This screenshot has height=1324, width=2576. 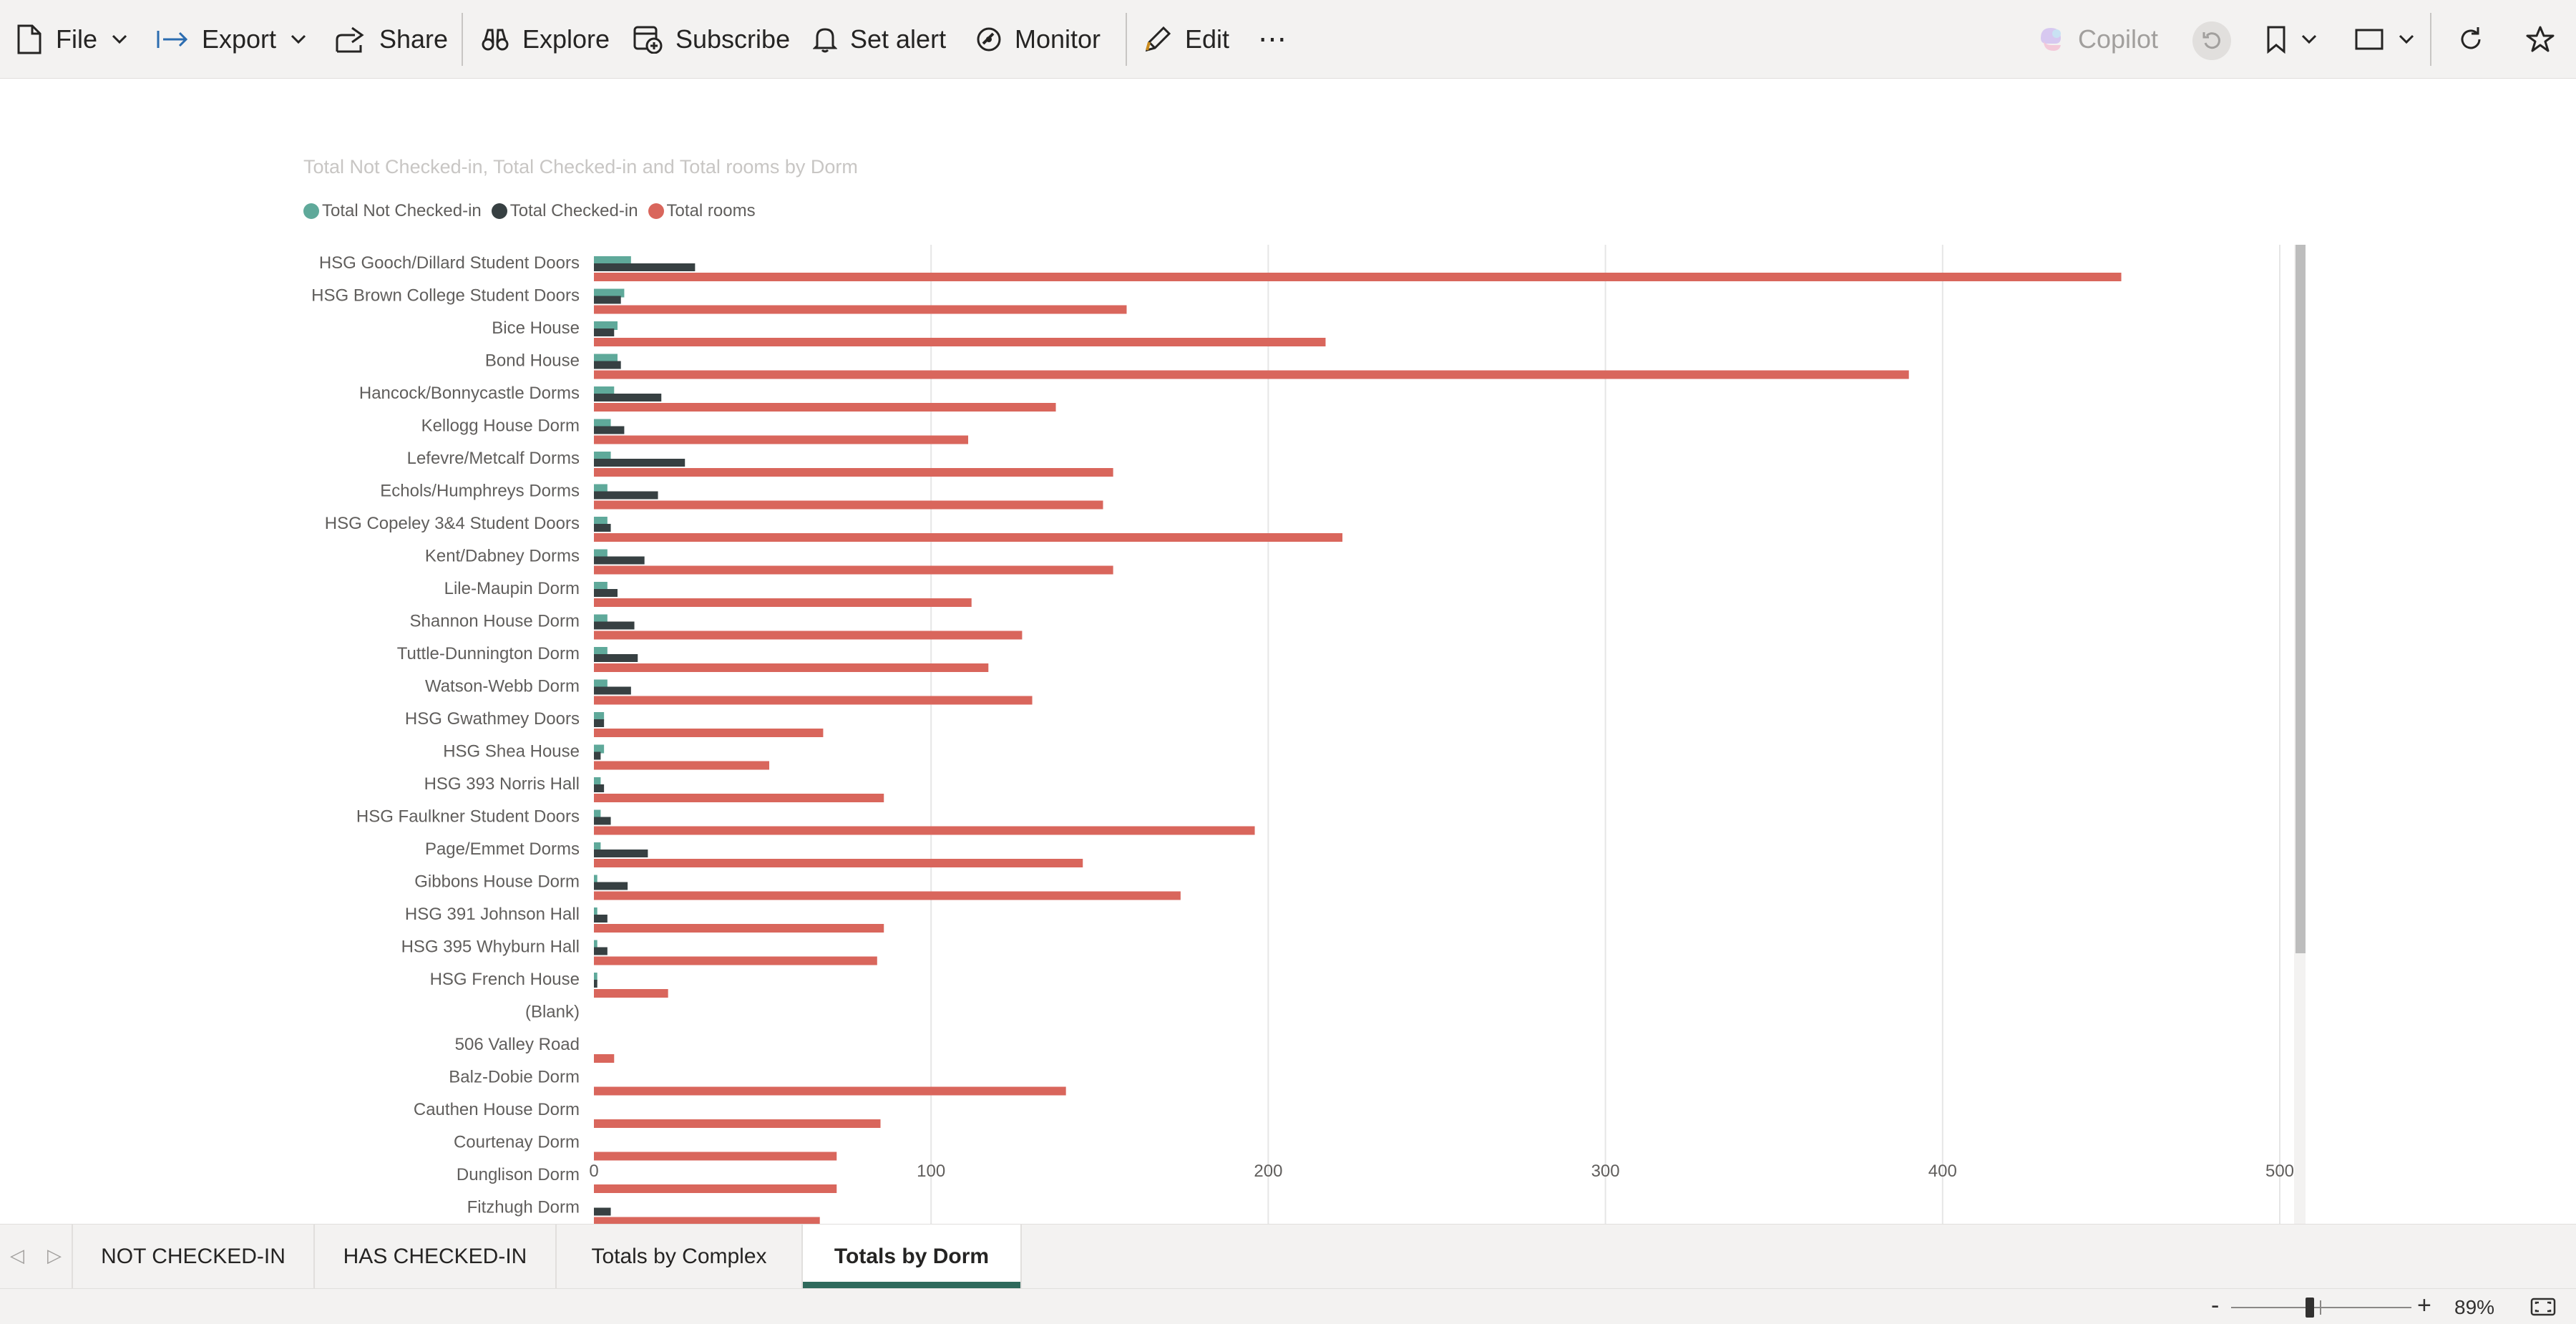 I want to click on tab-scroll-left-icon: ◁, so click(x=17, y=1255).